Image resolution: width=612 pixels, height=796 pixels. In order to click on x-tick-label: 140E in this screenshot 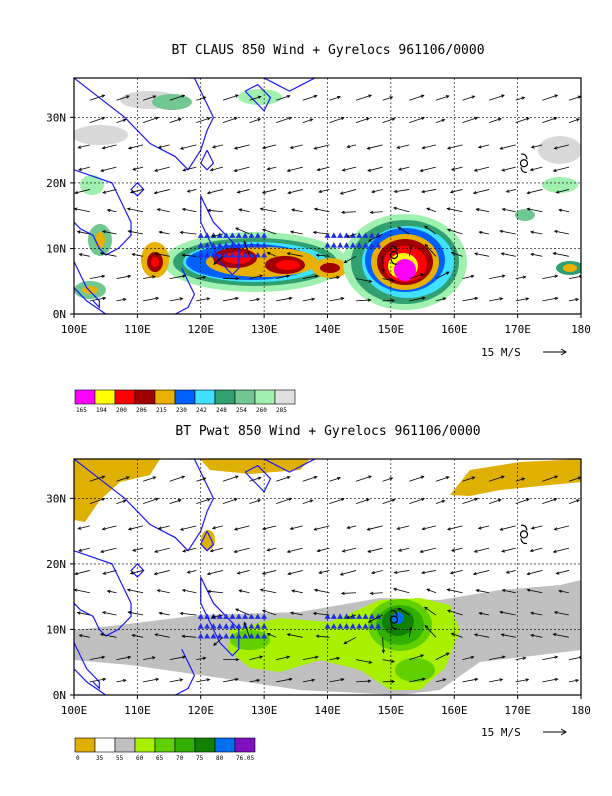, I will do `click(327, 329)`.